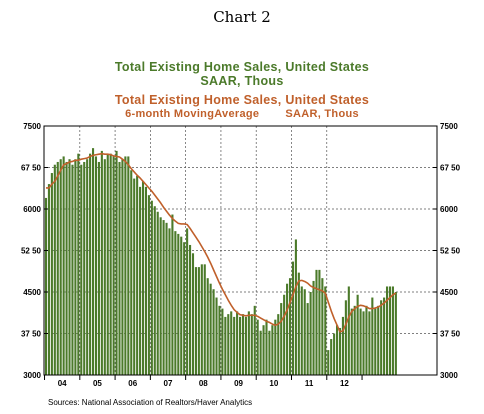  What do you see at coordinates (322, 114) in the screenshot?
I see `legend-line-units: SAAR, Thous` at bounding box center [322, 114].